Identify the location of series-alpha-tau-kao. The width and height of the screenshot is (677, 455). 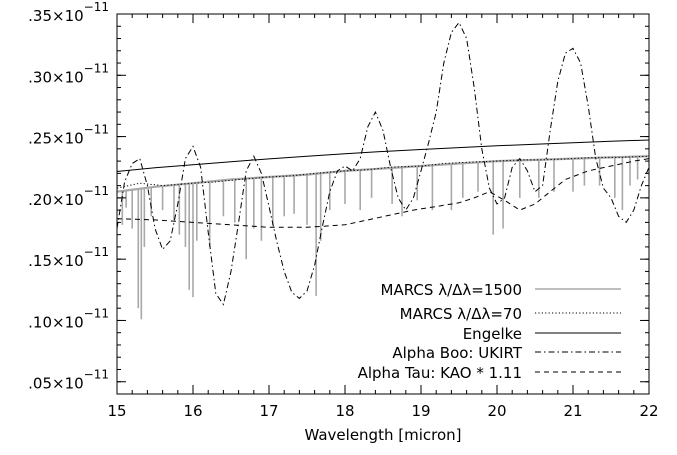
(383, 193).